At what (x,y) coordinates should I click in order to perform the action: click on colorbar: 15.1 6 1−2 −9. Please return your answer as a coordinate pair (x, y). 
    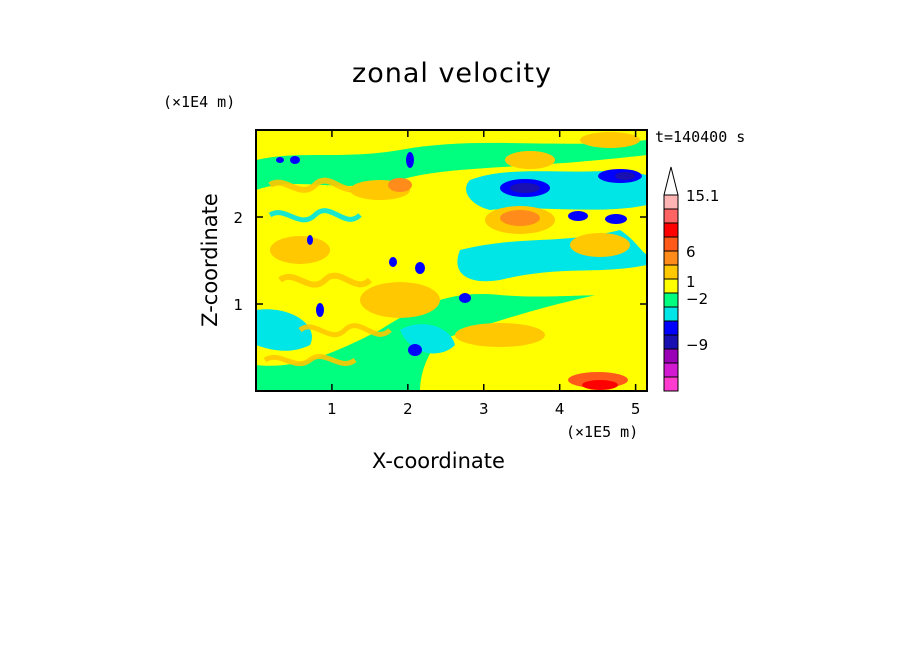
    Looking at the image, I should click on (691, 279).